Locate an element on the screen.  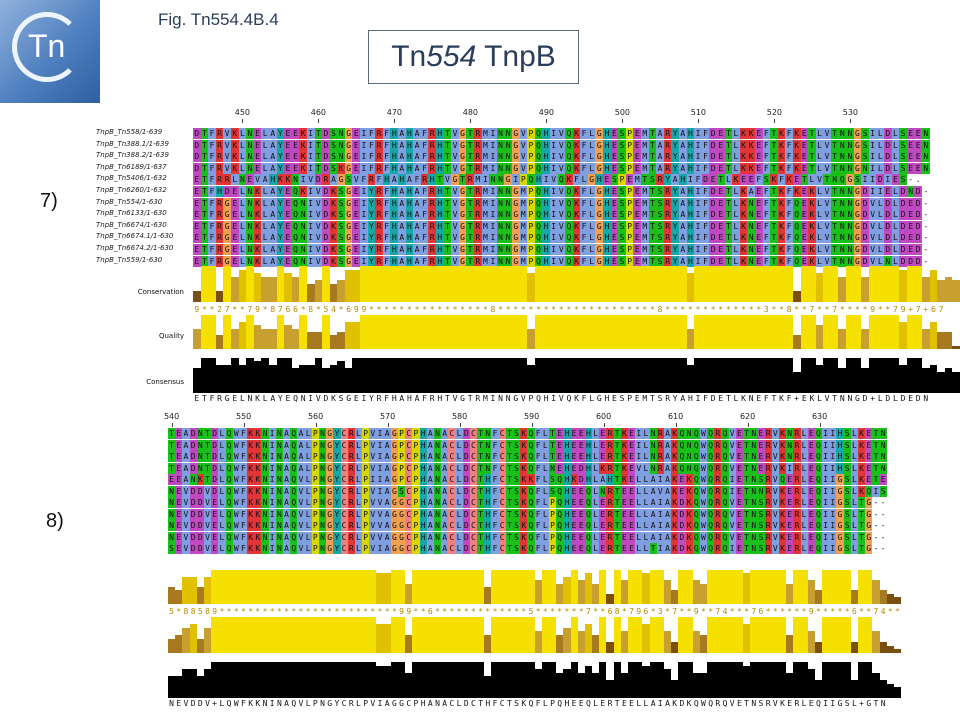
consensus-letter: F is located at coordinates (495, 703).